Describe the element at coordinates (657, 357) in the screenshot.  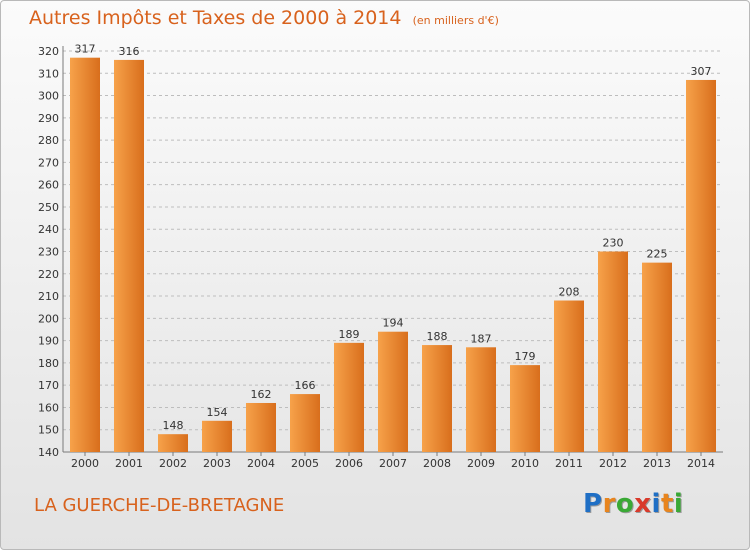
I see `bar-2013` at that location.